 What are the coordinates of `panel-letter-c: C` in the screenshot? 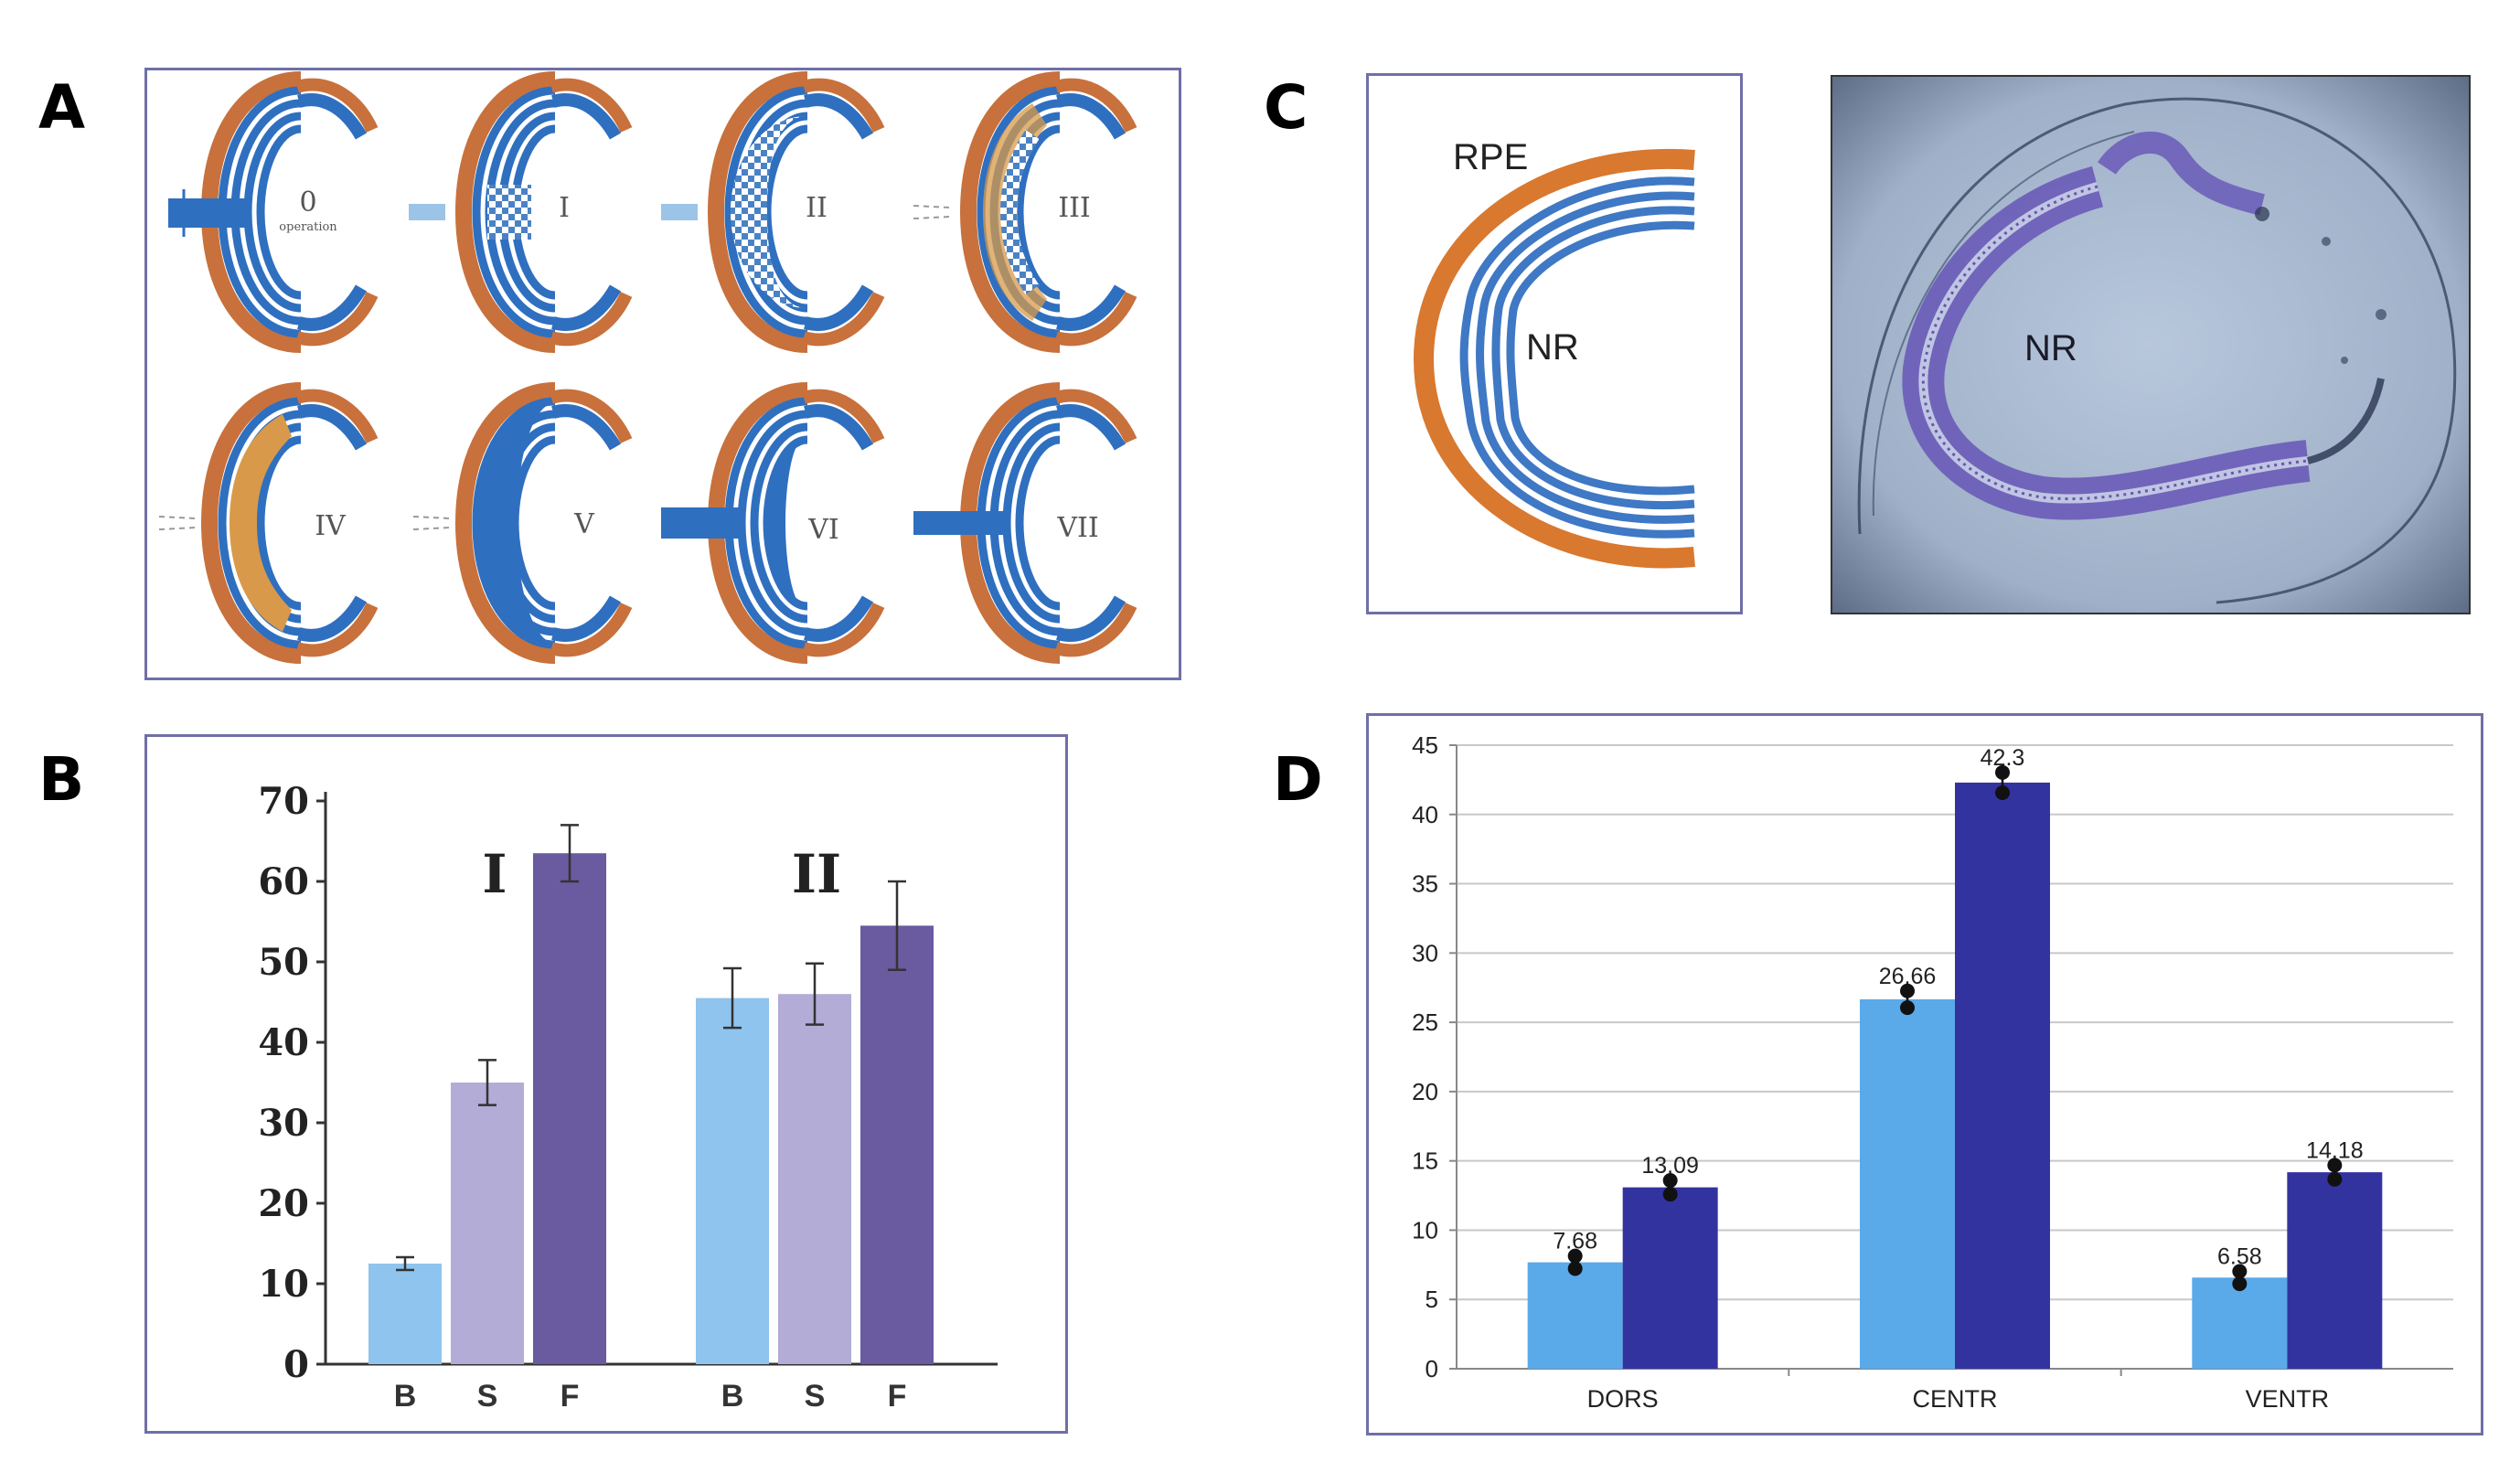 It's located at (1286, 107).